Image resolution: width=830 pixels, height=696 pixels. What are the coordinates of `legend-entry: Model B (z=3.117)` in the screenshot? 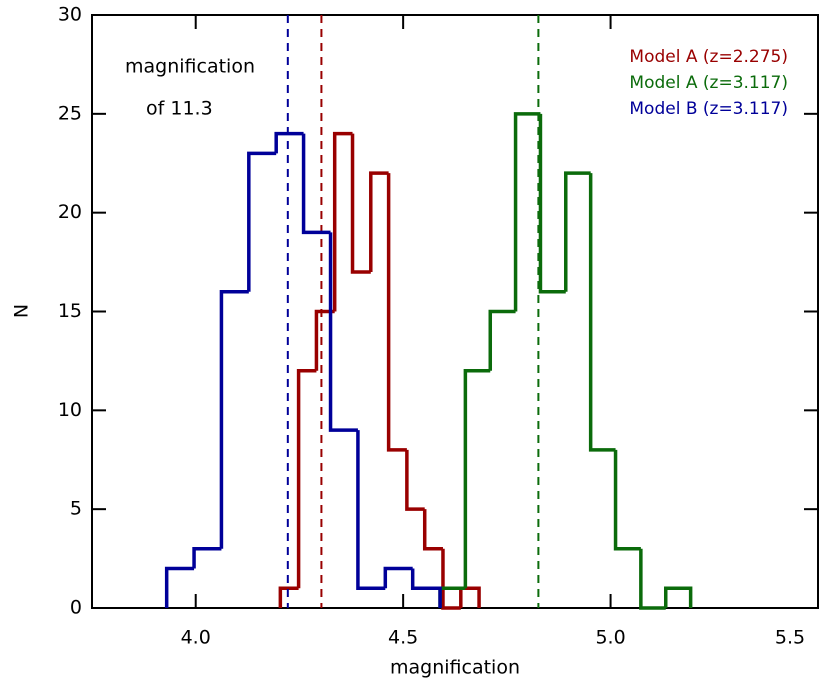 It's located at (708, 109).